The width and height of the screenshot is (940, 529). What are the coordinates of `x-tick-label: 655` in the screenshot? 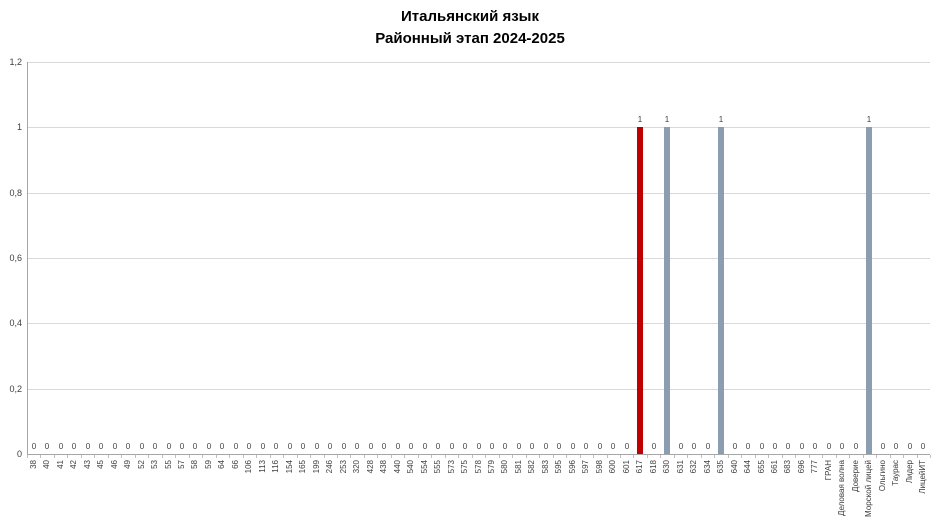 It's located at (761, 467).